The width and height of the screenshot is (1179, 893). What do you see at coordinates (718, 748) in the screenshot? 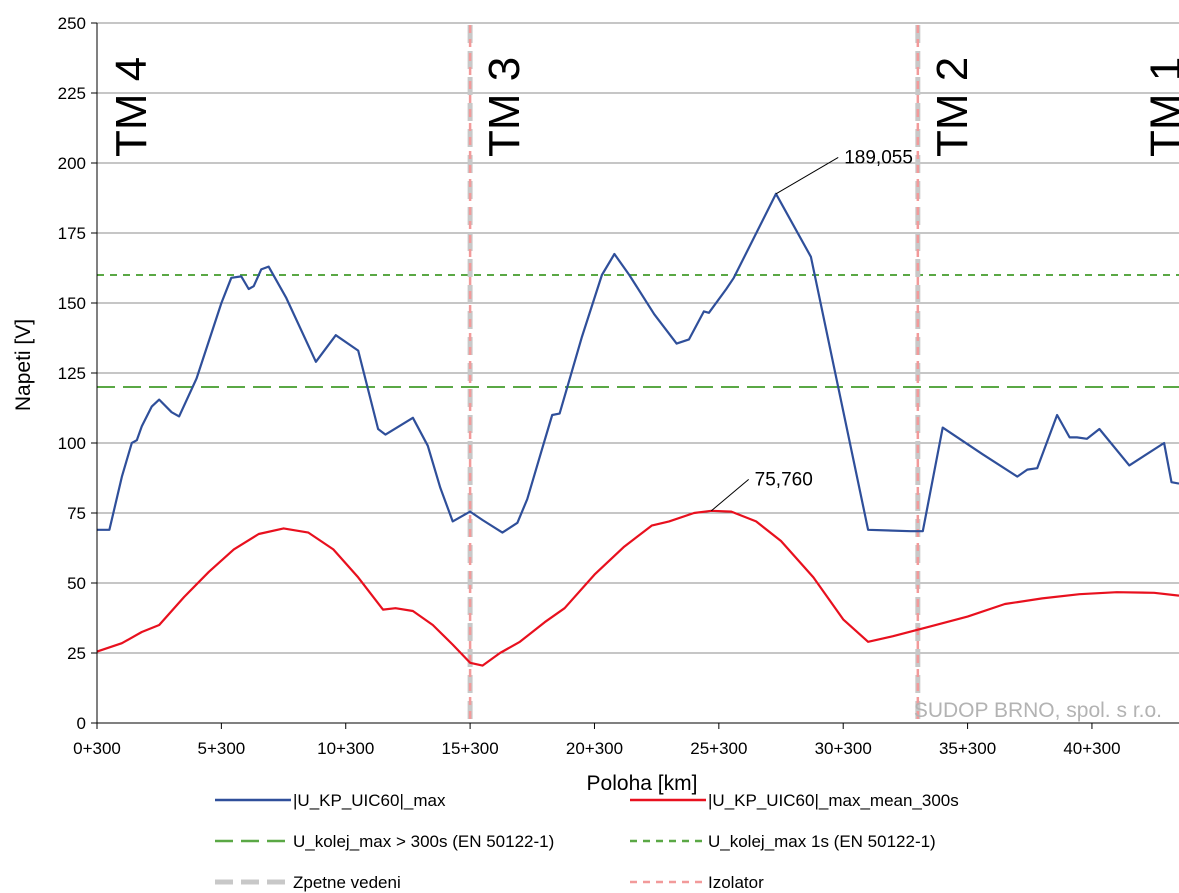
I see `x-tick-label: 25+300` at bounding box center [718, 748].